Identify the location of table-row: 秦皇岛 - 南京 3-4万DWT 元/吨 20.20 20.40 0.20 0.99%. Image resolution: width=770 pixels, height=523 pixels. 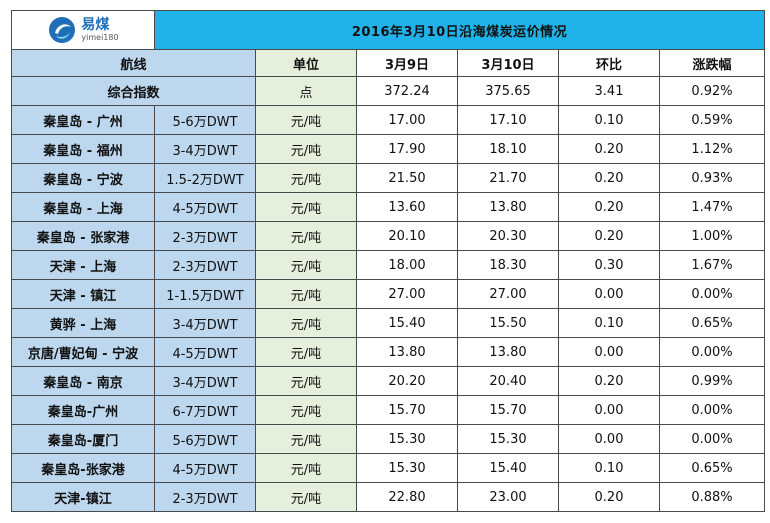
(388, 381).